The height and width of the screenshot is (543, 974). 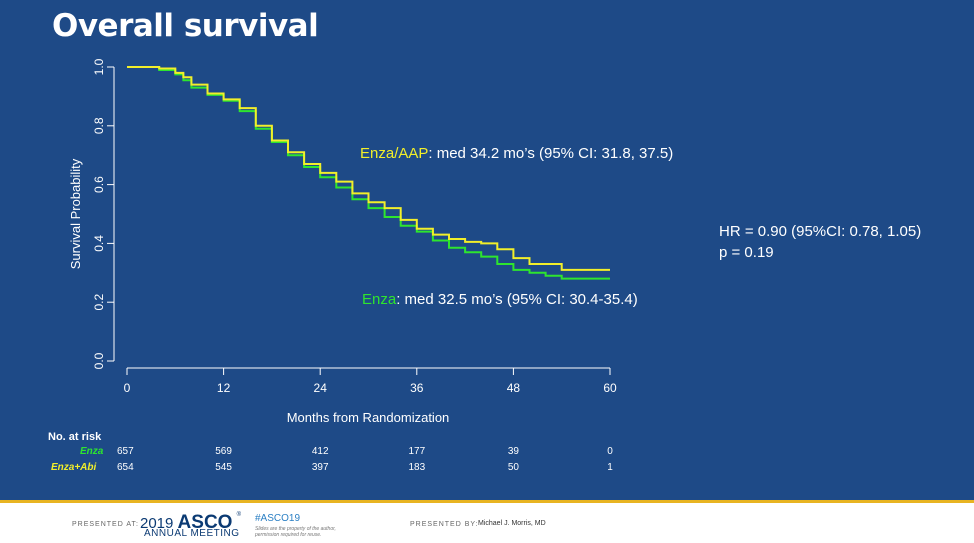 I want to click on risk-value: 397, so click(x=320, y=467).